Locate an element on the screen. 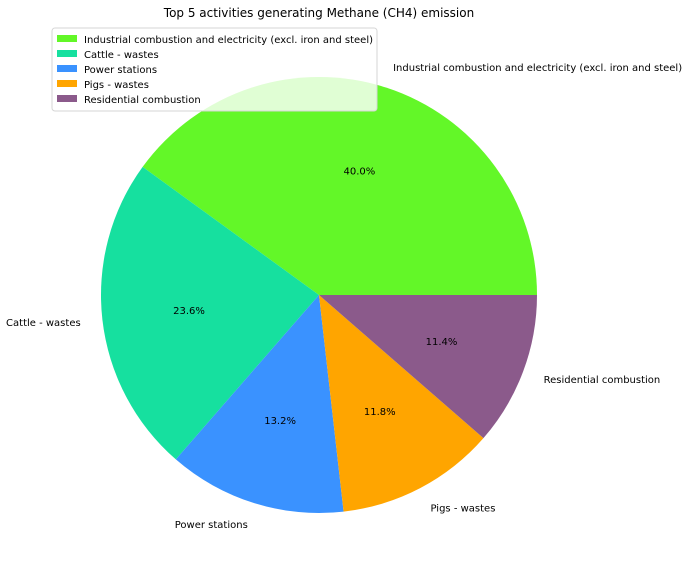 The image size is (688, 574). percent-label: 23.6% is located at coordinates (189, 311).